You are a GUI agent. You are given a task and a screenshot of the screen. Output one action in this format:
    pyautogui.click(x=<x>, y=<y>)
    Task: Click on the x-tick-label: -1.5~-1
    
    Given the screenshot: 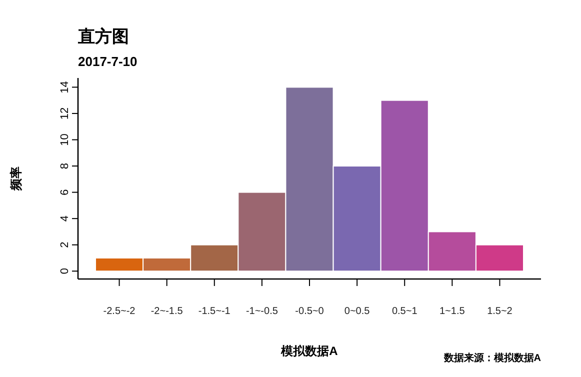 What is the action you would take?
    pyautogui.click(x=214, y=311)
    